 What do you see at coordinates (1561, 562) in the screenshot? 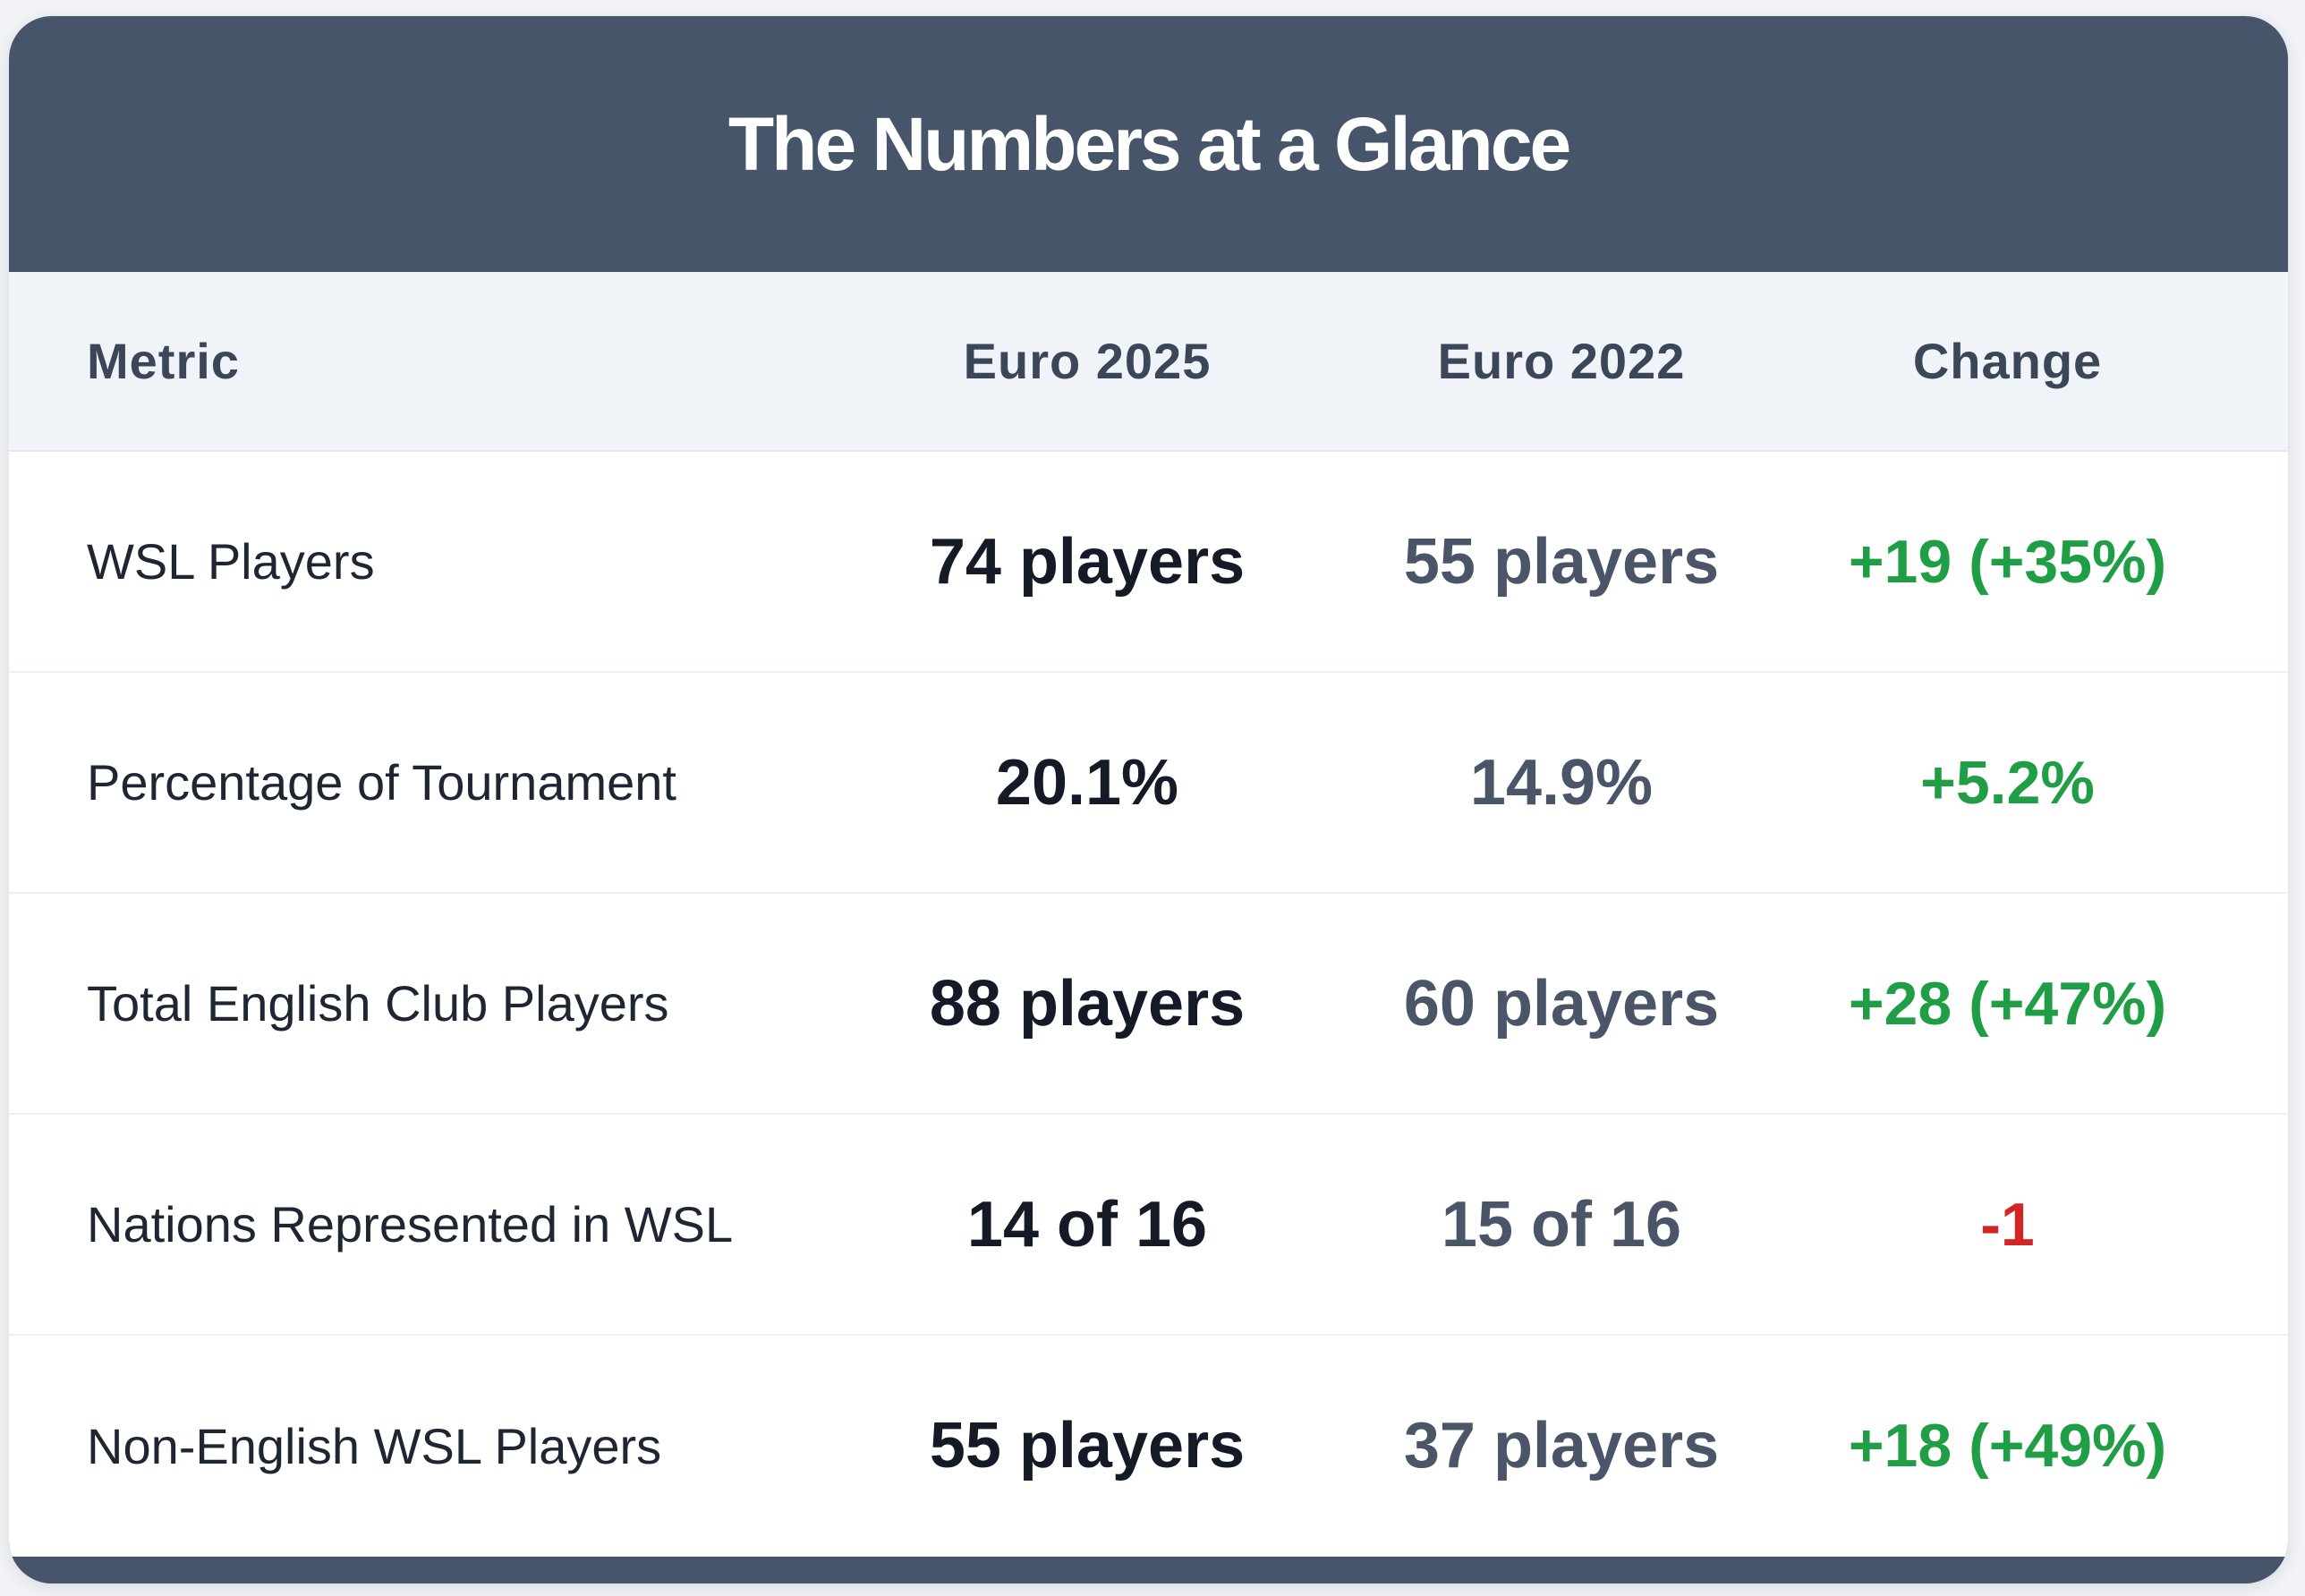
I see `euro-2022-value: 55 players` at bounding box center [1561, 562].